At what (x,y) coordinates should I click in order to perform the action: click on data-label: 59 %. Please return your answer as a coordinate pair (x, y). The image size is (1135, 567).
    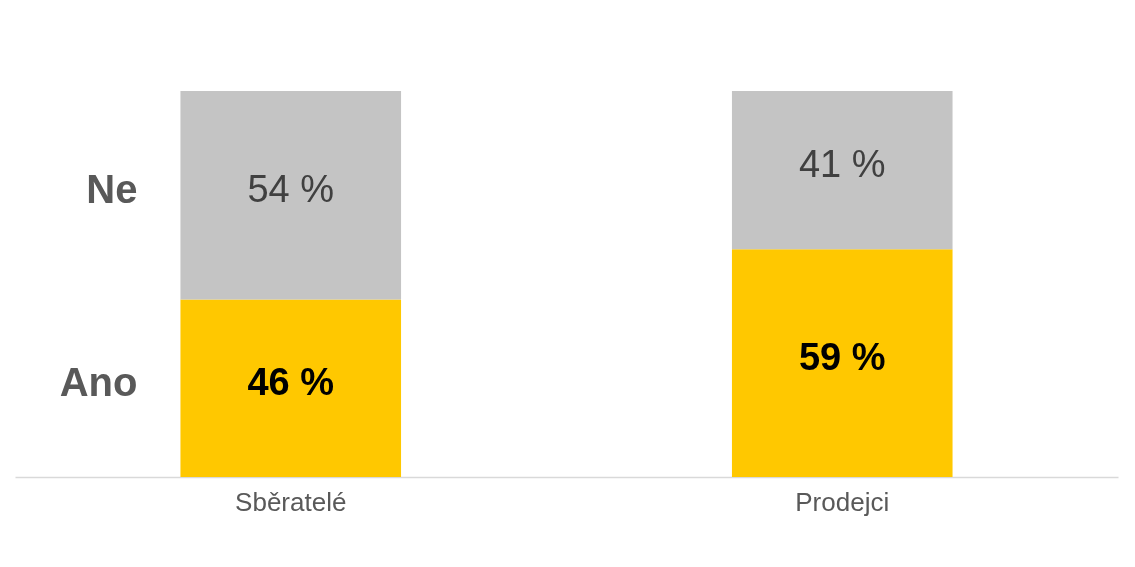
    Looking at the image, I should click on (842, 357).